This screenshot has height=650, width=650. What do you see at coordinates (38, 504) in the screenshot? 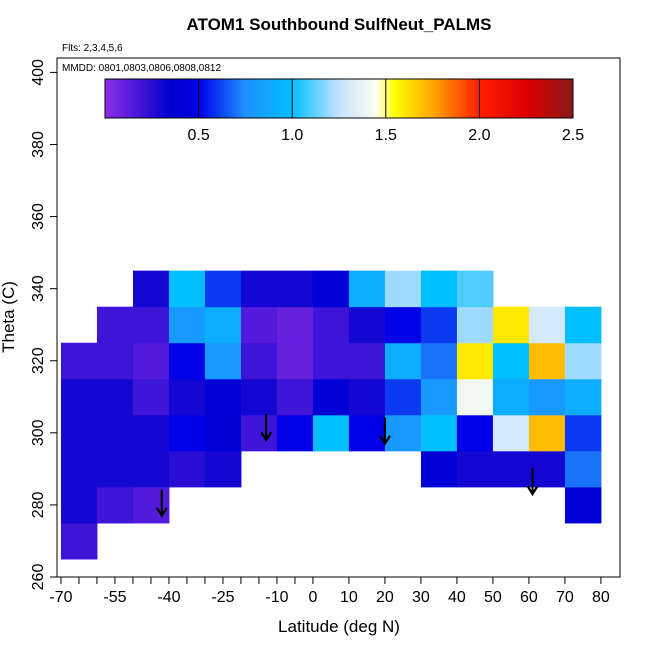
I see `y-tick-label: 280` at bounding box center [38, 504].